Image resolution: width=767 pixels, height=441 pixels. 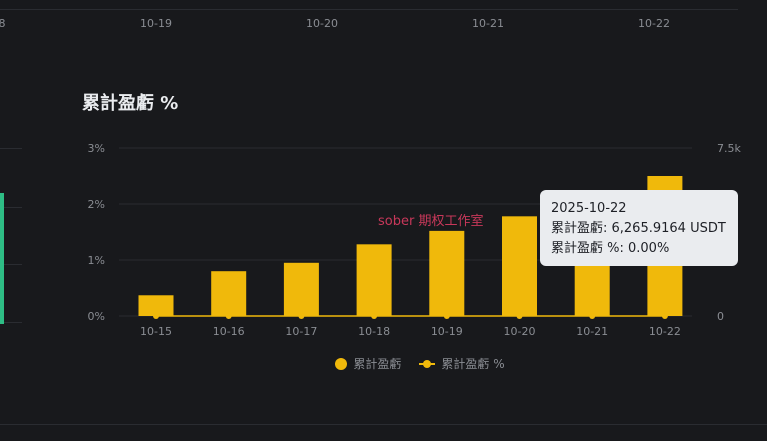 I want to click on legend-item-pnl-percent: 累計盈虧 %, so click(x=462, y=363).